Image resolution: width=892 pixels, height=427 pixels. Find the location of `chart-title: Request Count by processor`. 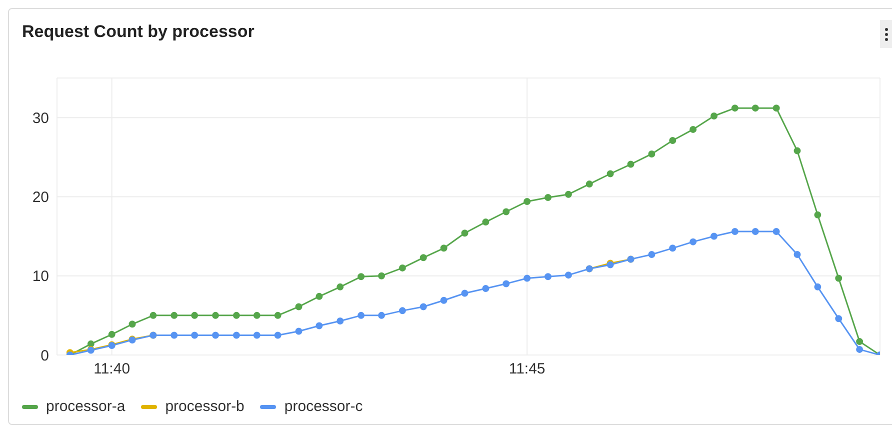

chart-title: Request Count by processor is located at coordinates (138, 32).